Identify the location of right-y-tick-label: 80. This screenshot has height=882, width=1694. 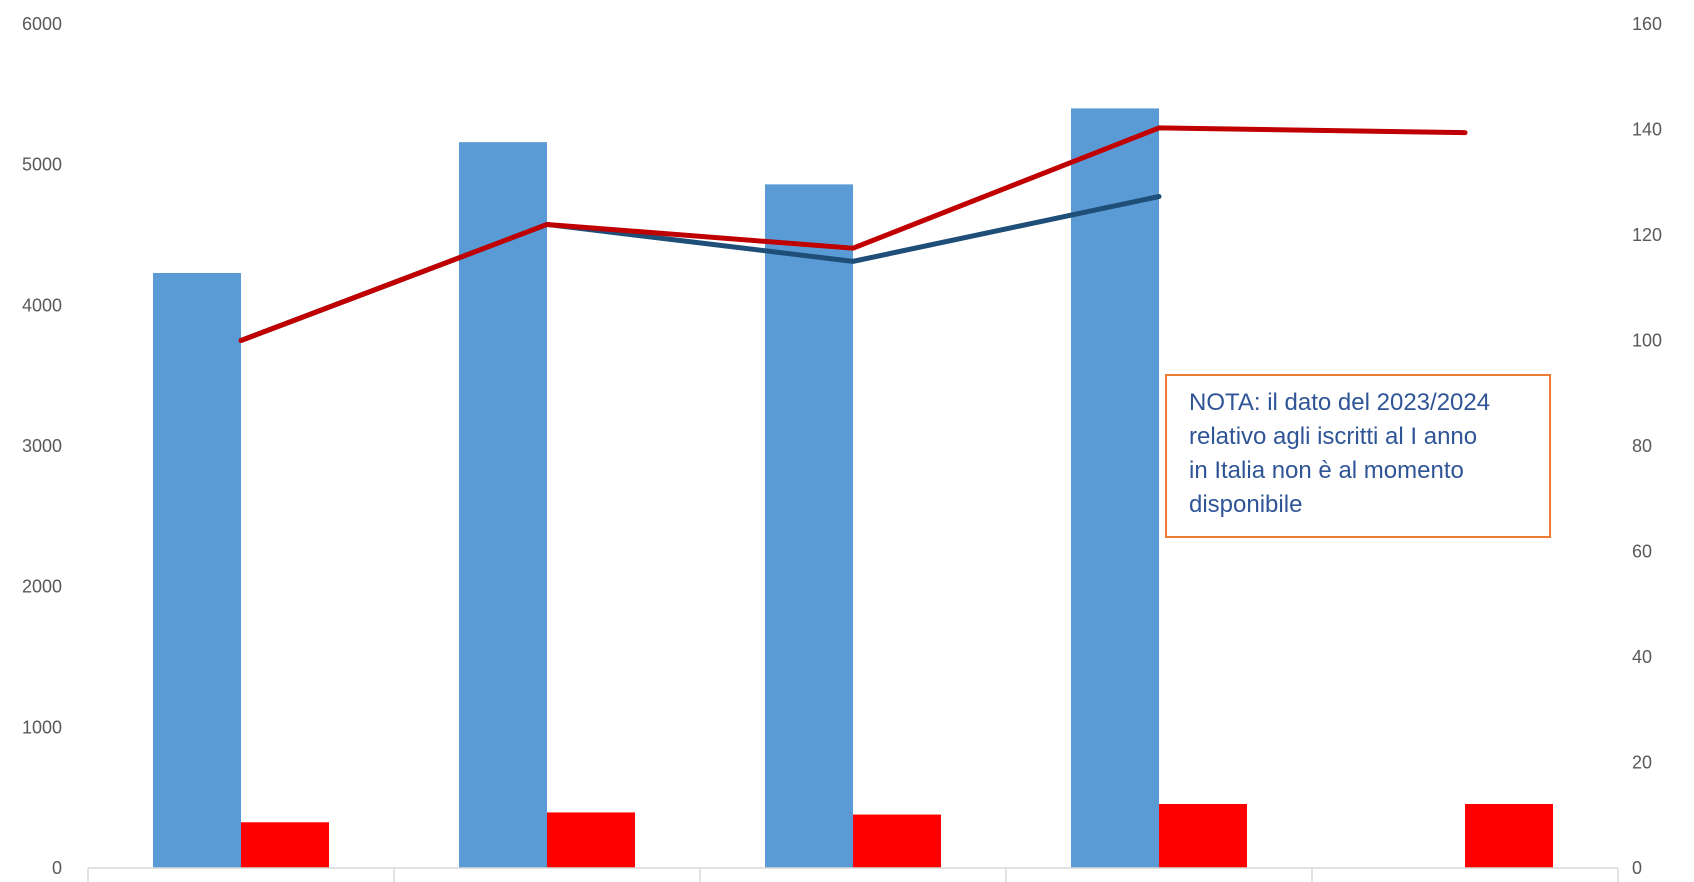
(1642, 446).